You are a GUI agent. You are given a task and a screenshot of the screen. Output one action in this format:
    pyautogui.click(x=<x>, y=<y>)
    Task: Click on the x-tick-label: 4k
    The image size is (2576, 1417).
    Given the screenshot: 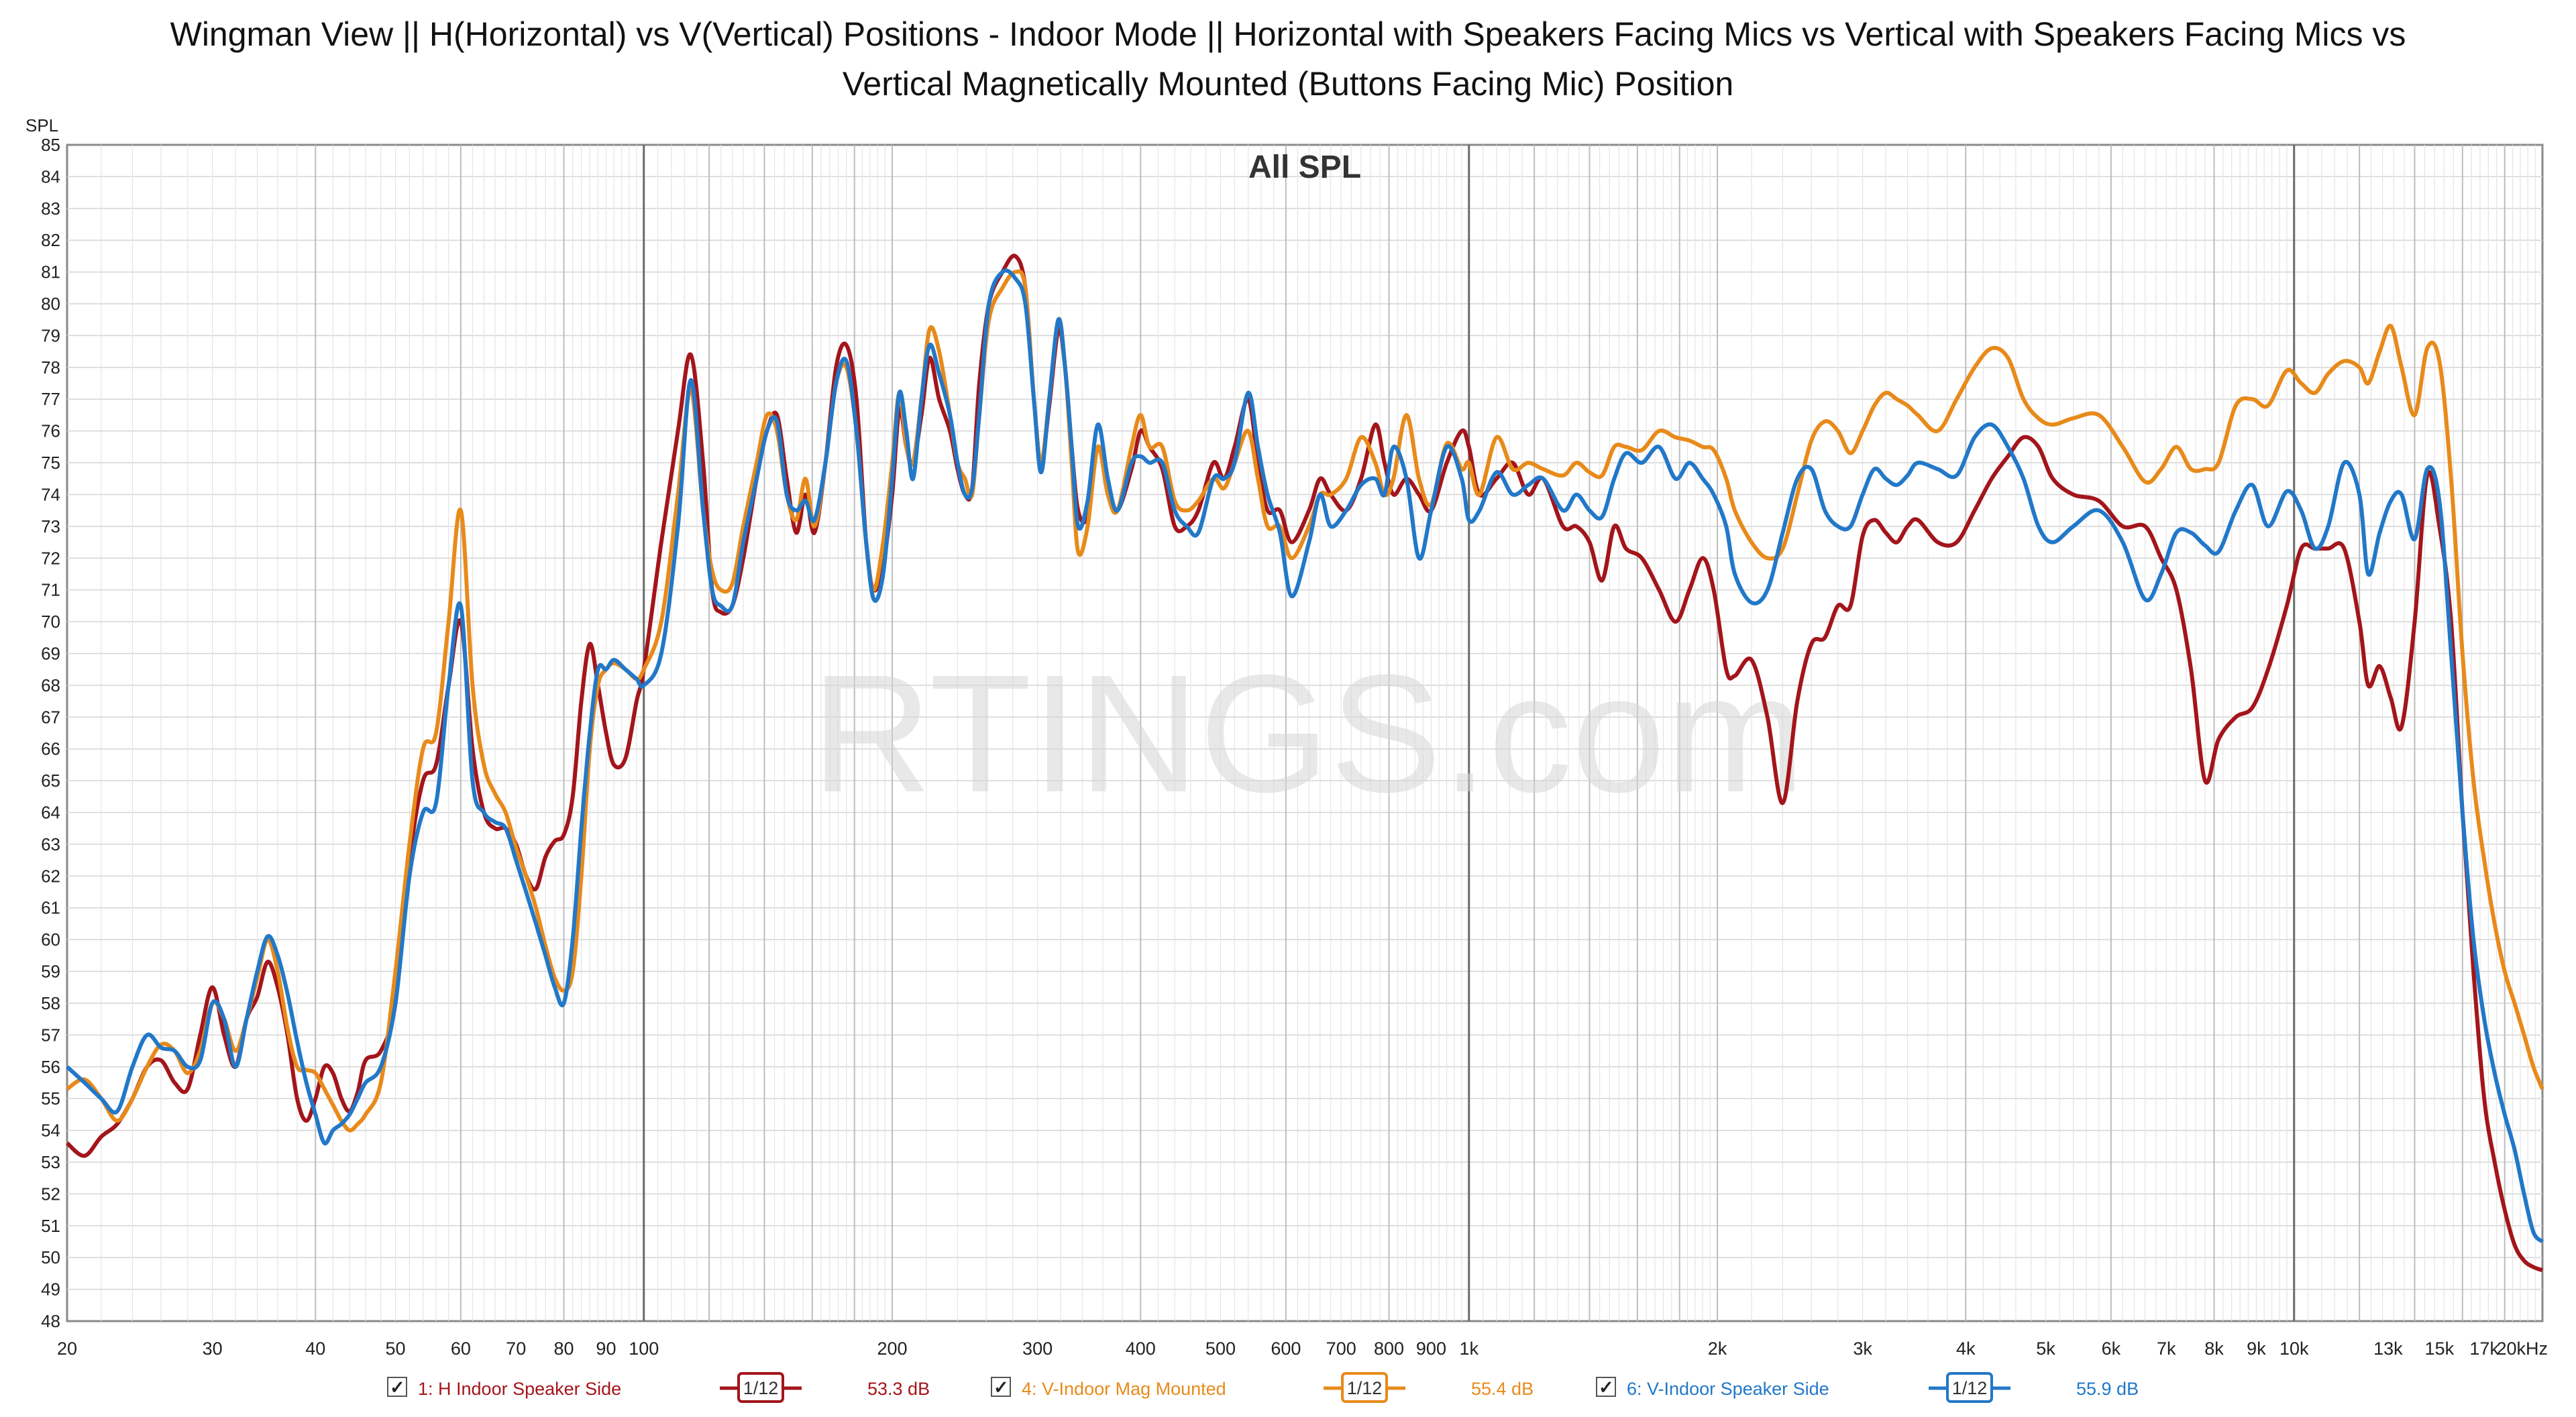 What is the action you would take?
    pyautogui.click(x=1966, y=1349)
    